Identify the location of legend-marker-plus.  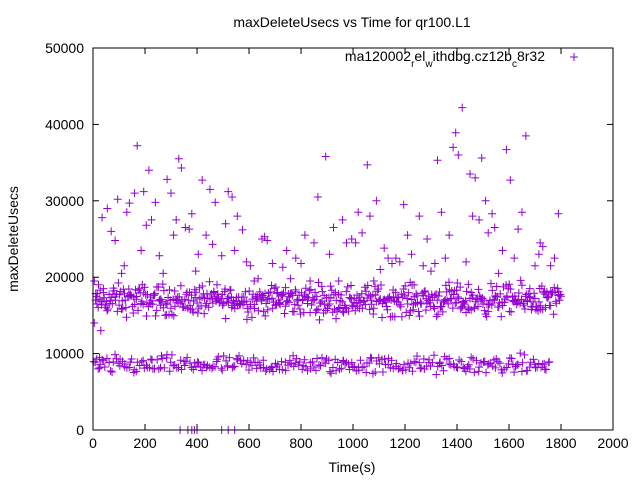
(574, 57).